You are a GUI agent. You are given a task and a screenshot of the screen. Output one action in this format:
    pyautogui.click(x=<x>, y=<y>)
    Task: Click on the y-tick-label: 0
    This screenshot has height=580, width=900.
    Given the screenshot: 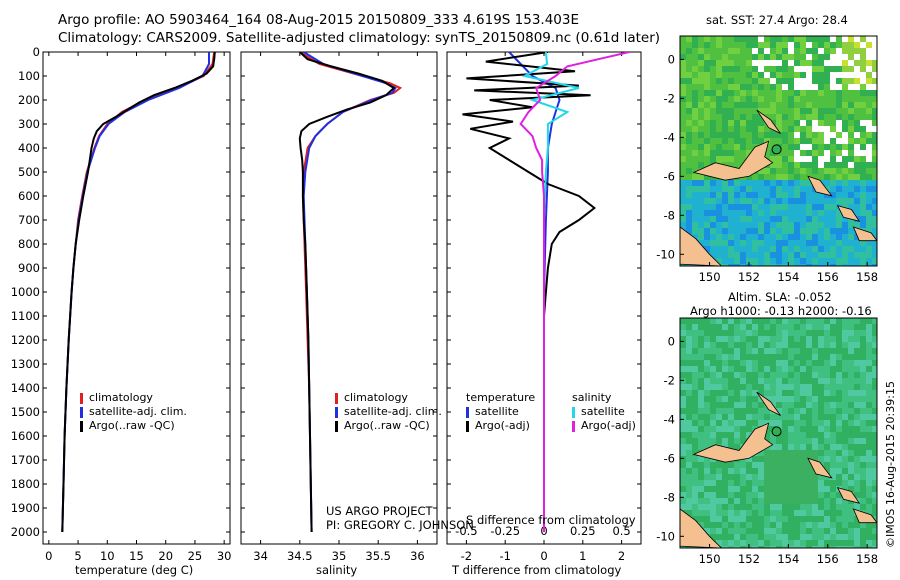 What is the action you would take?
    pyautogui.click(x=671, y=341)
    